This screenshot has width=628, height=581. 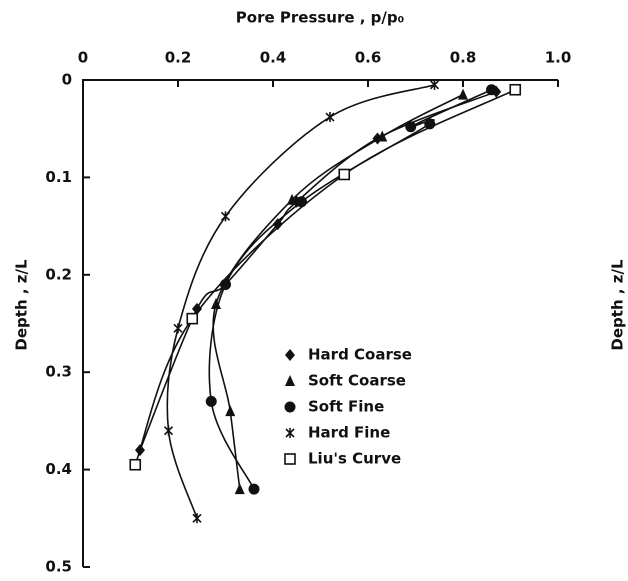 What do you see at coordinates (357, 381) in the screenshot?
I see `legend-label: Soft Coarse` at bounding box center [357, 381].